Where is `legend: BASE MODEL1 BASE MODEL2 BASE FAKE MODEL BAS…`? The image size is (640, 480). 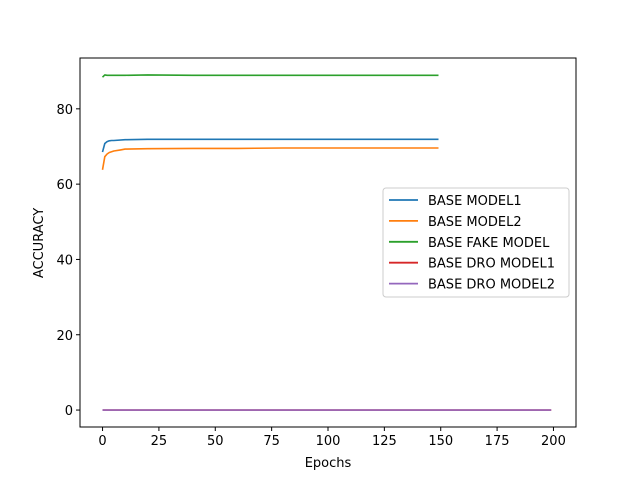
legend: BASE MODEL1 BASE MODEL2 BASE FAKE MODEL BAS… is located at coordinates (476, 242).